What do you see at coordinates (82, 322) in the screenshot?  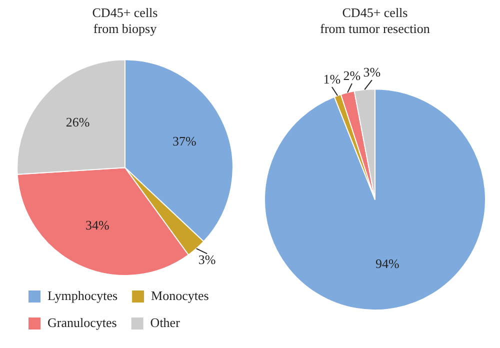 I see `legend-label: Granulocytes` at bounding box center [82, 322].